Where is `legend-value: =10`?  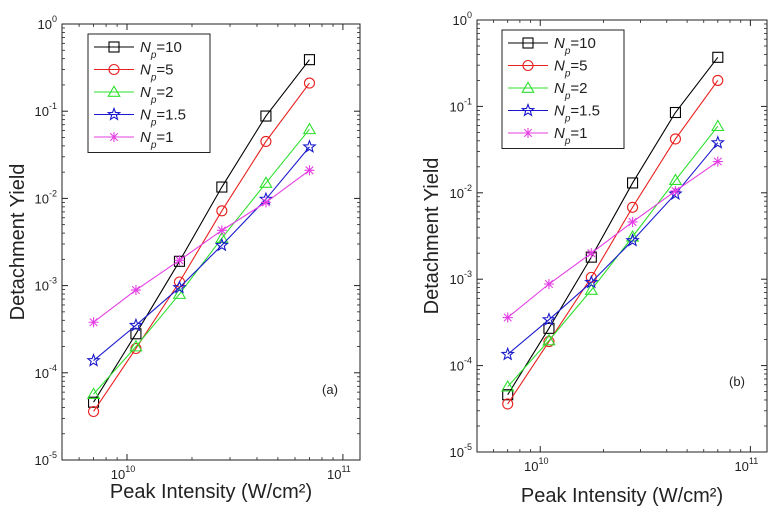
legend-value: =10 is located at coordinates (168, 47).